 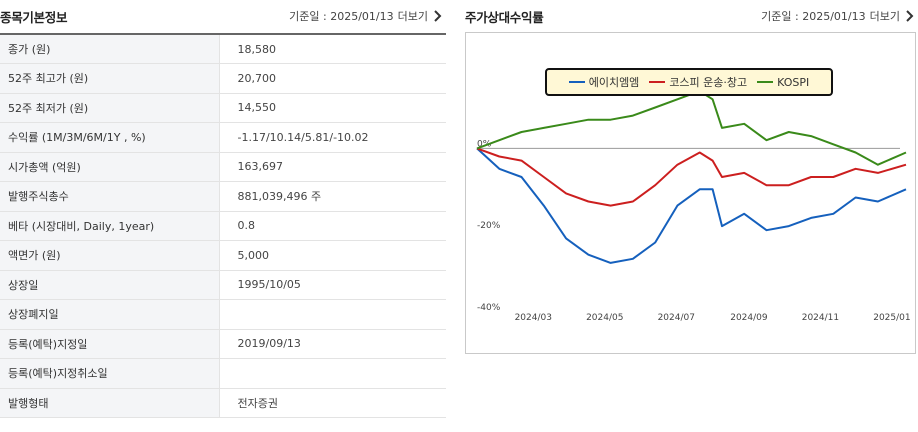 I want to click on info-value: 20,700, so click(x=332, y=78).